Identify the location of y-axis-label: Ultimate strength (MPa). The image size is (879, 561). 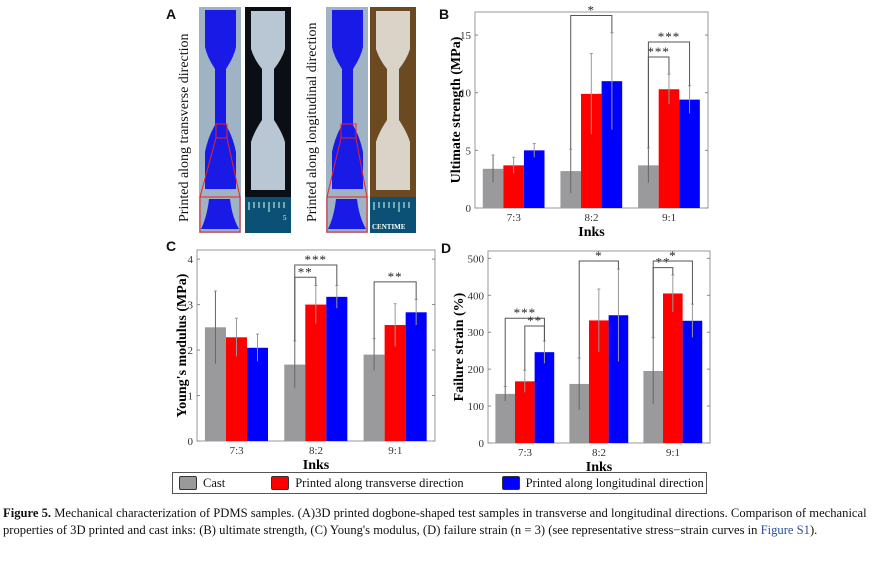
(456, 109).